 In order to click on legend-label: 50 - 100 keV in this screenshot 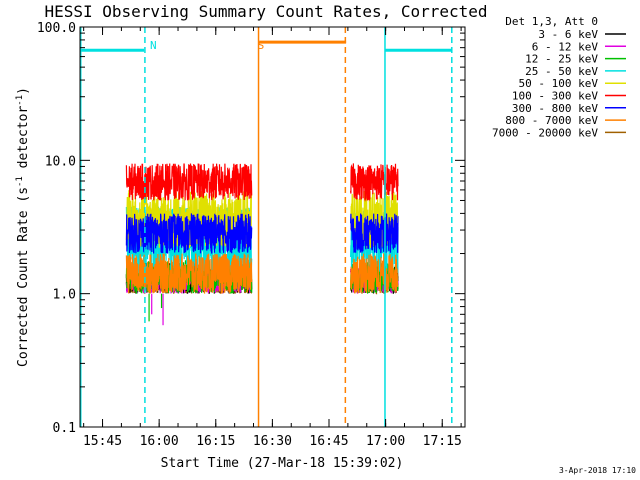, I will do `click(559, 83)`.